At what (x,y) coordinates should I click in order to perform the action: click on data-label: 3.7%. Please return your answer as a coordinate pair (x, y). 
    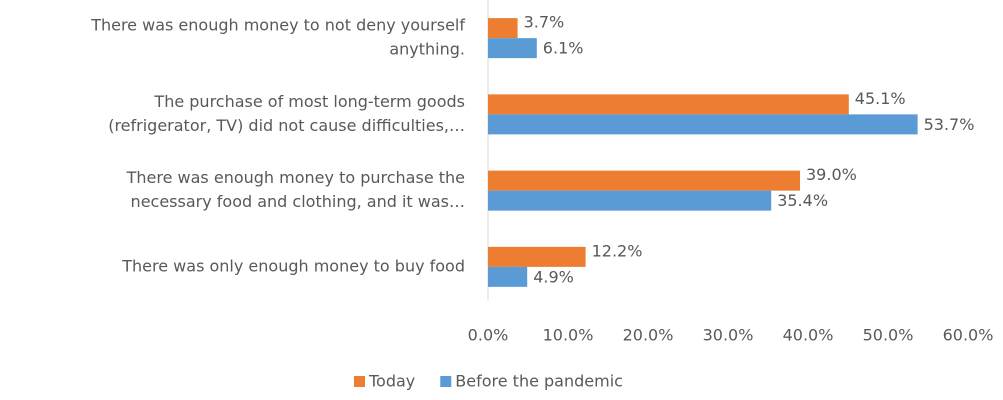
    Looking at the image, I should click on (544, 22).